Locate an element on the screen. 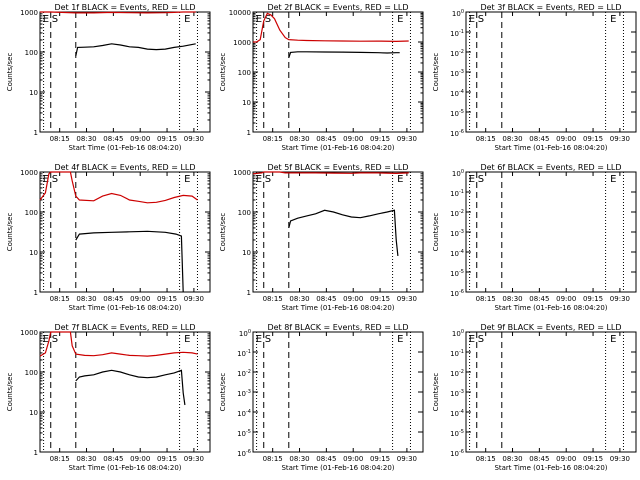 Image resolution: width=640 pixels, height=480 pixels. y-tick-label: 10⁻² is located at coordinates (457, 53).